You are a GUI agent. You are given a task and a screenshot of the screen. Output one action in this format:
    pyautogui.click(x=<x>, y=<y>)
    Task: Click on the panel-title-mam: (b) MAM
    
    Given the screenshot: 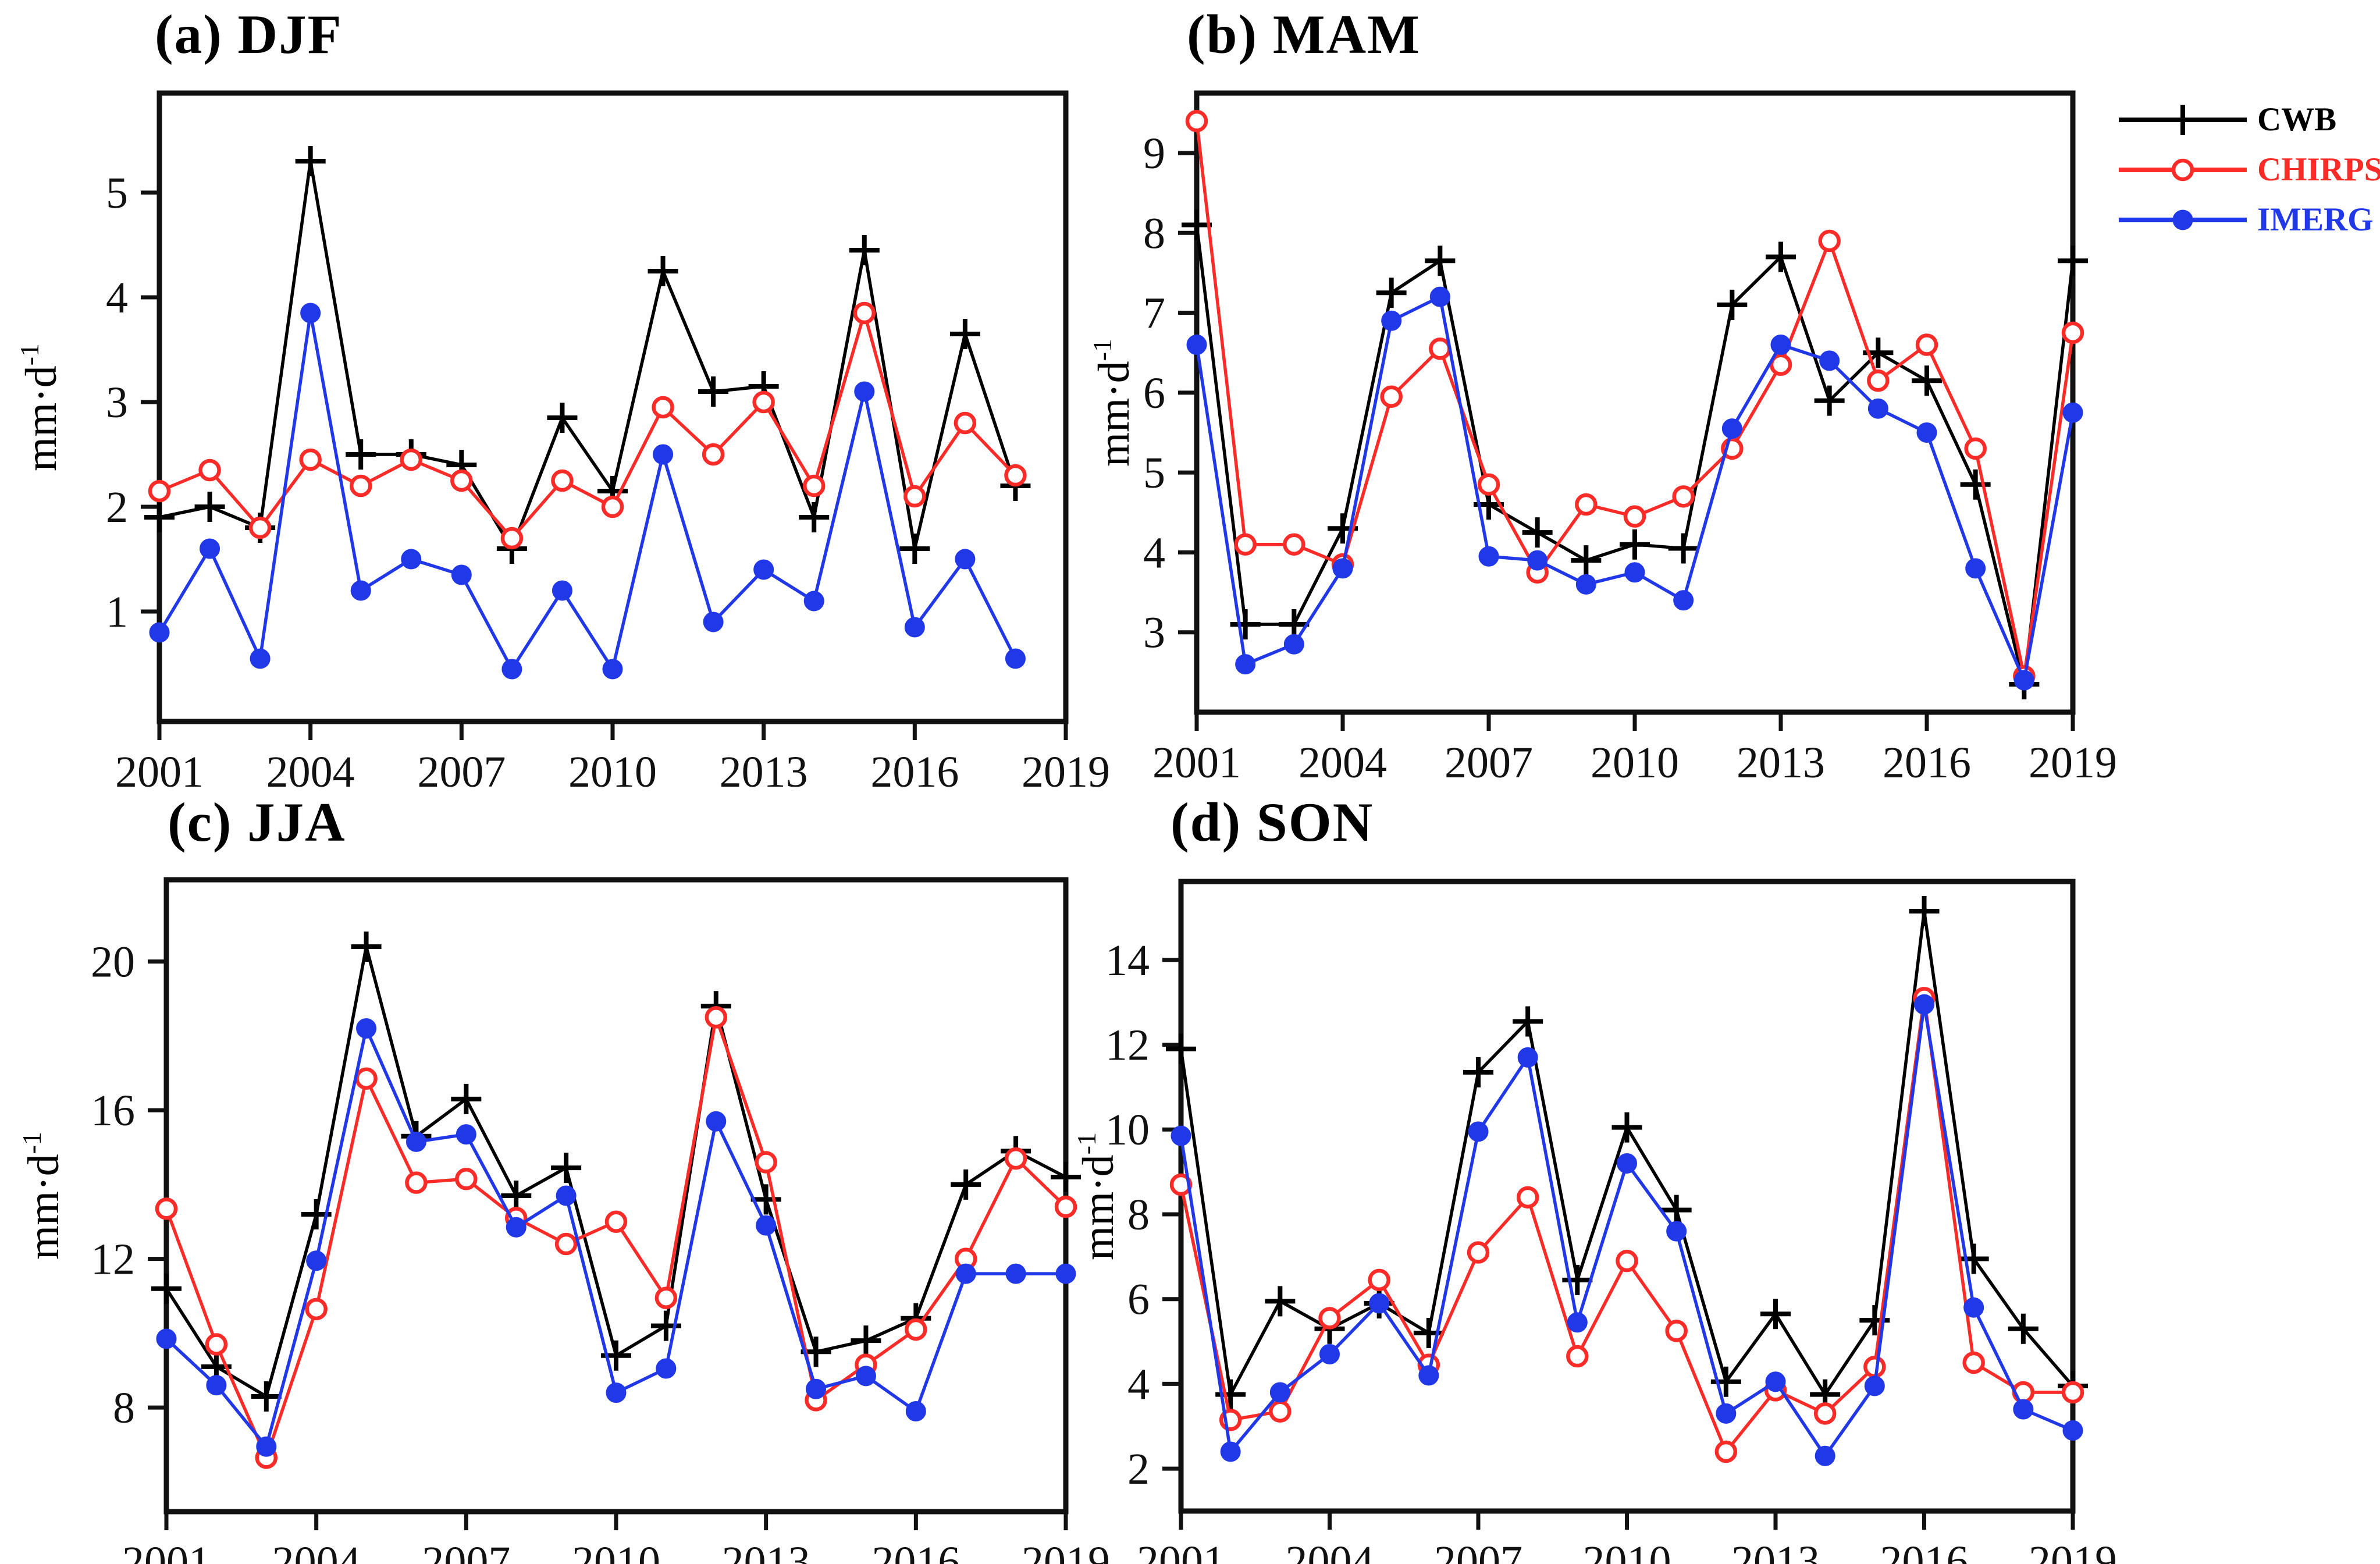 What is the action you would take?
    pyautogui.click(x=1304, y=34)
    